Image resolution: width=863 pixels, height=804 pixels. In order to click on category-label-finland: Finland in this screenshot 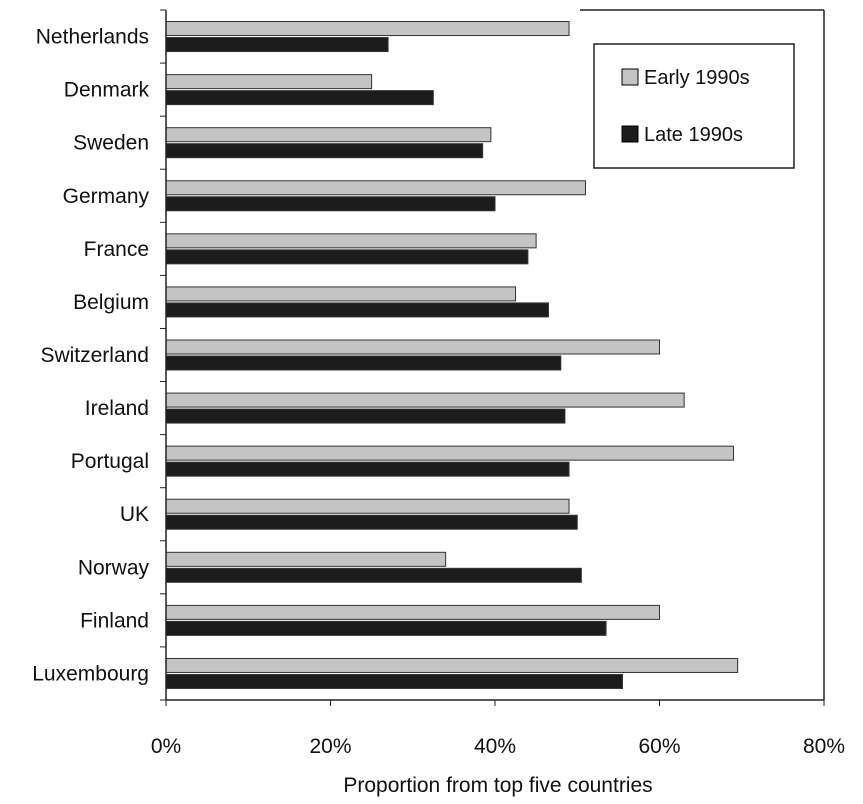, I will do `click(114, 620)`.